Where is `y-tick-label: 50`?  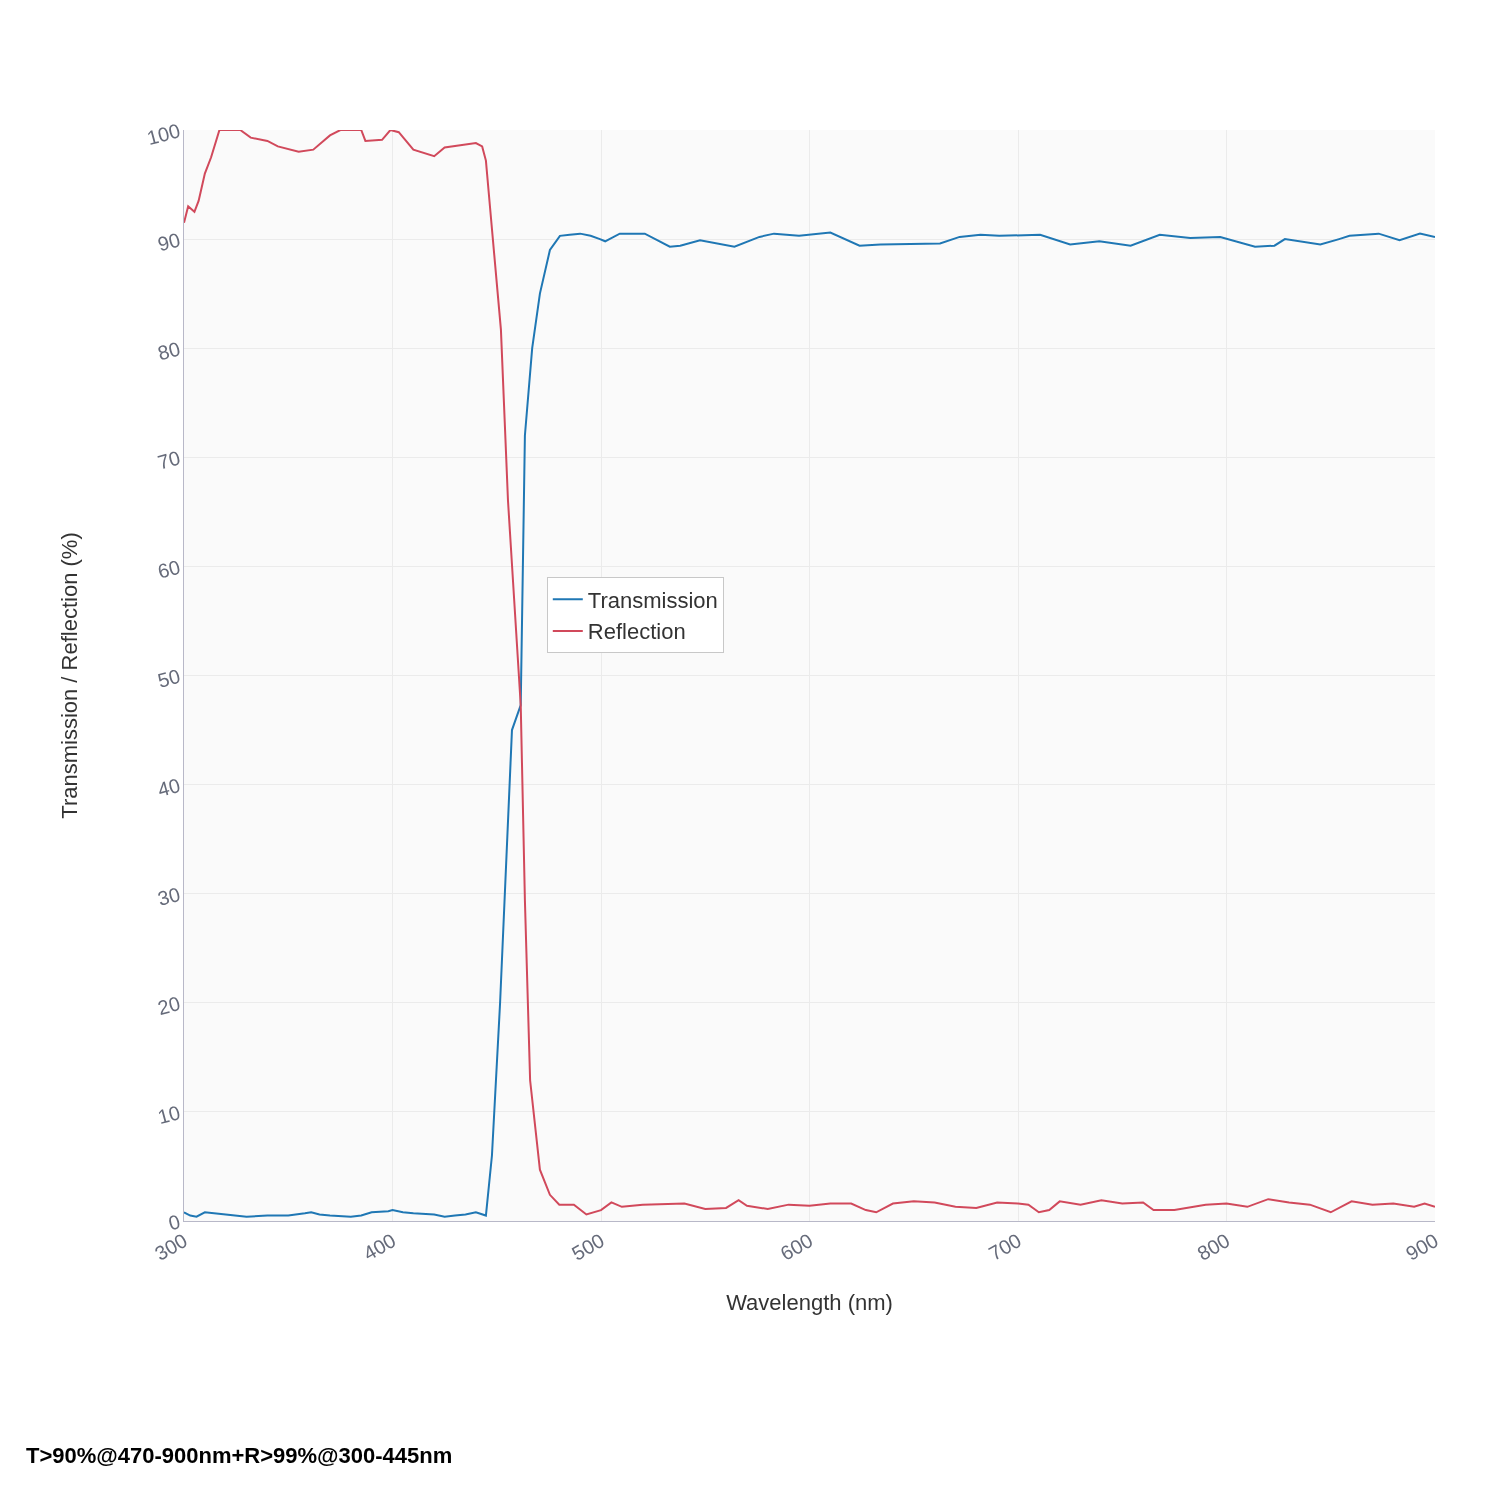 y-tick-label: 50 is located at coordinates (169, 678).